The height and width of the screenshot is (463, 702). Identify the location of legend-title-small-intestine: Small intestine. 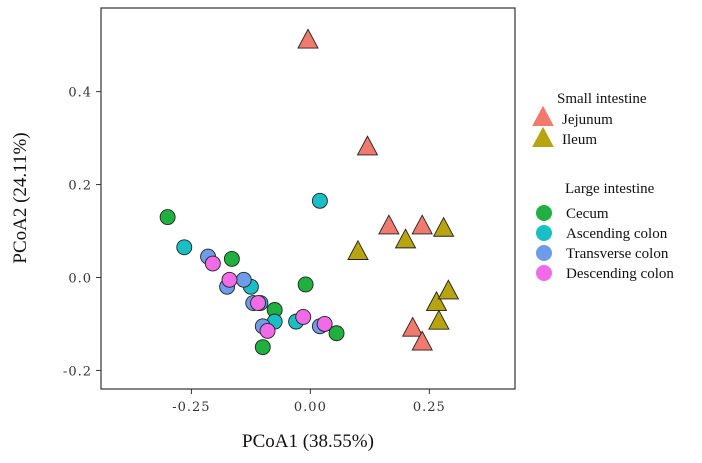
(602, 99).